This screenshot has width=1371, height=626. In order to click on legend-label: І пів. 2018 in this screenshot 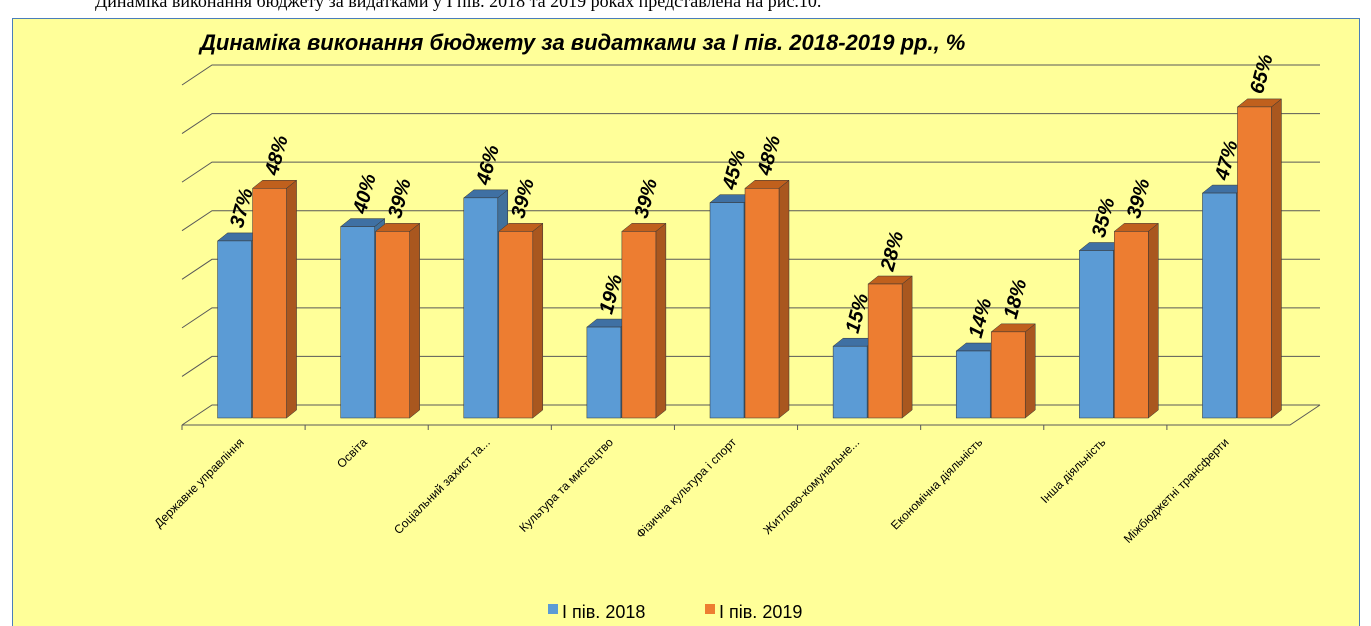, I will do `click(603, 612)`.